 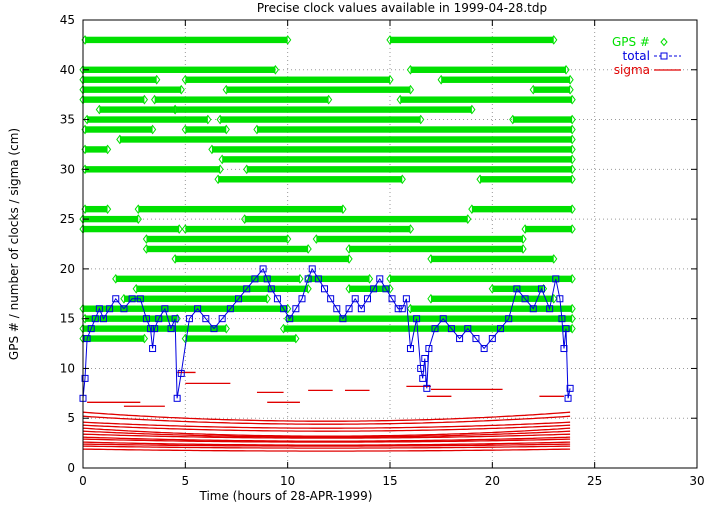 I want to click on y-tick-label: 25, so click(x=67, y=219).